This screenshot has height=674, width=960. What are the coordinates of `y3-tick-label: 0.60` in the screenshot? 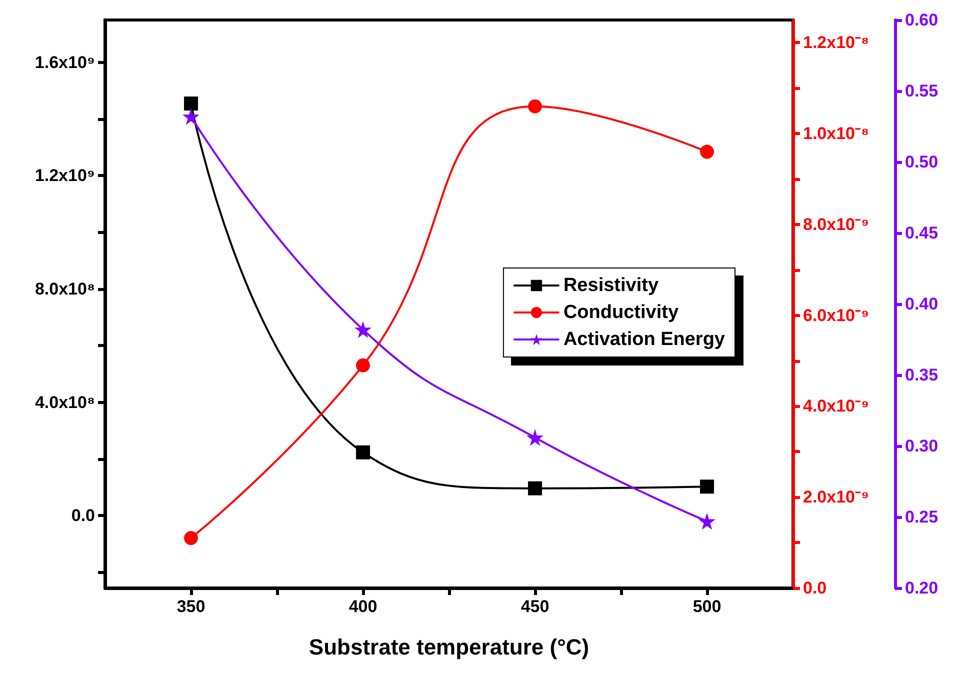 It's located at (921, 20).